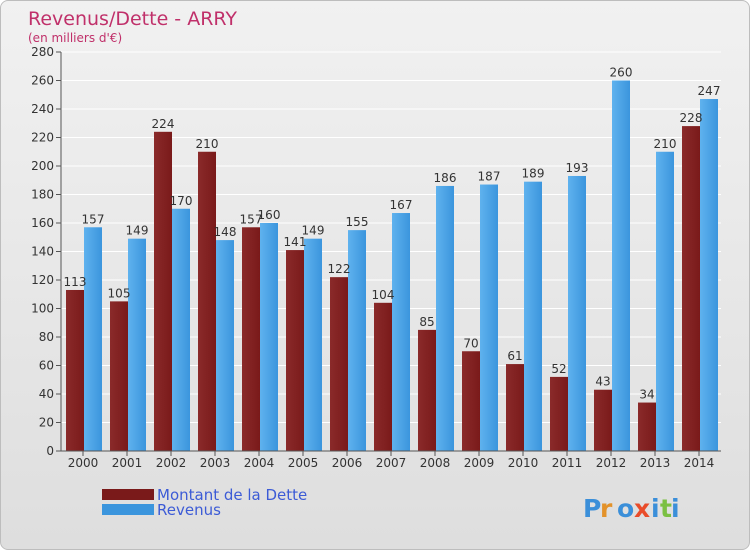  What do you see at coordinates (611, 463) in the screenshot?
I see `x-tick-label: 2012` at bounding box center [611, 463].